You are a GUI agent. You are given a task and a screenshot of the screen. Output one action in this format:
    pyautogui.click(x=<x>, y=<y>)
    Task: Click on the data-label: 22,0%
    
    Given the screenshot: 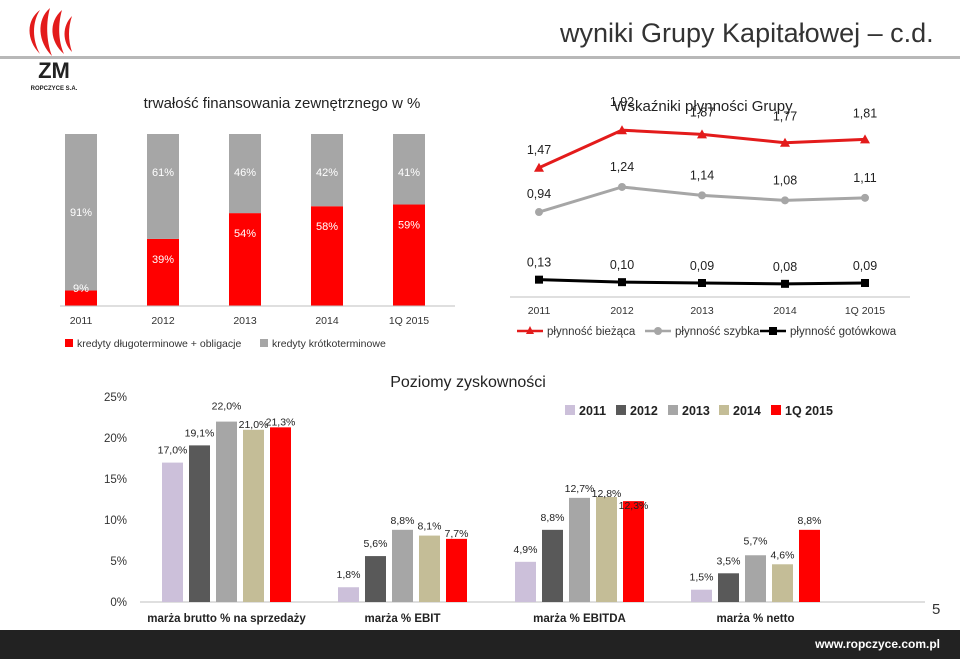 What is the action you would take?
    pyautogui.click(x=227, y=407)
    